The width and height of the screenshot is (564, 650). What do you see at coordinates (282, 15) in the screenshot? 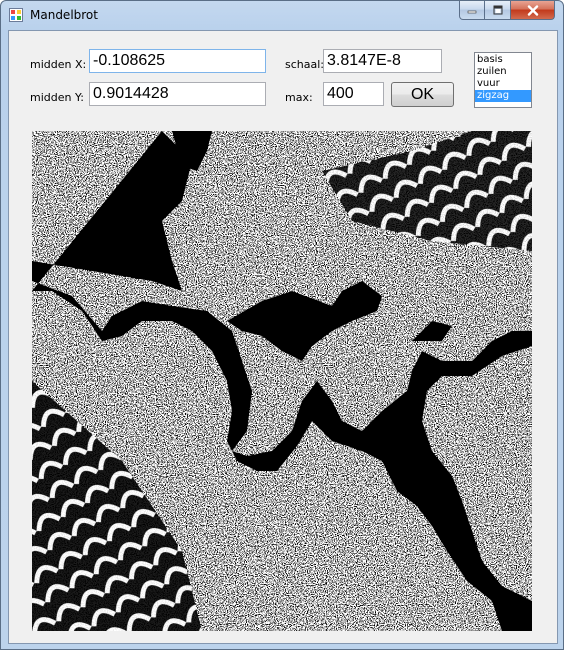
I see `title-bar: Mandelbrot` at bounding box center [282, 15].